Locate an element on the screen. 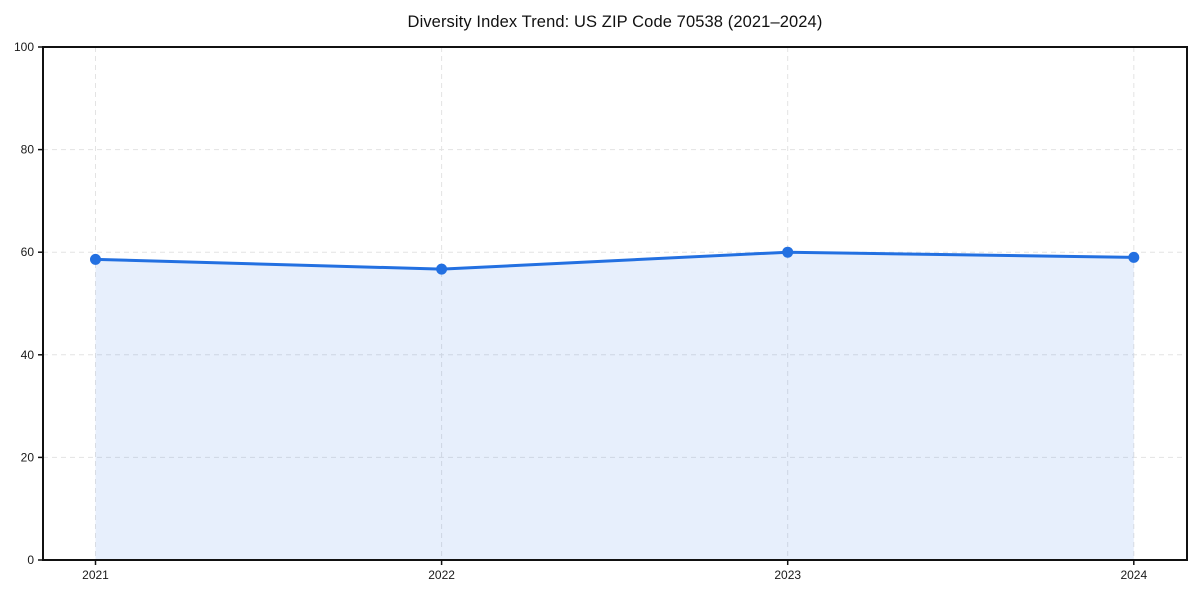  y-tick-label: 100 is located at coordinates (24, 47).